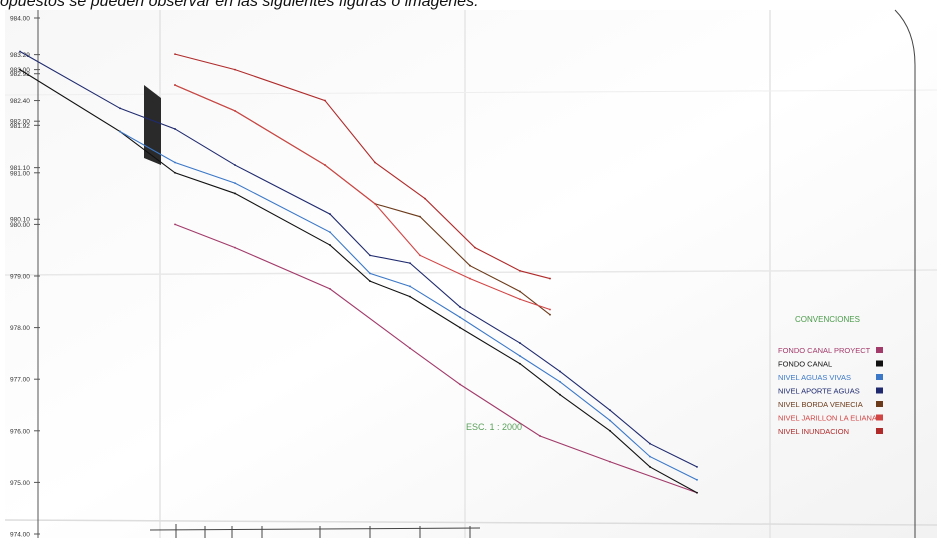  What do you see at coordinates (814, 377) in the screenshot?
I see `legend-entry-label: NIVEL AGUAS VIVAS` at bounding box center [814, 377].